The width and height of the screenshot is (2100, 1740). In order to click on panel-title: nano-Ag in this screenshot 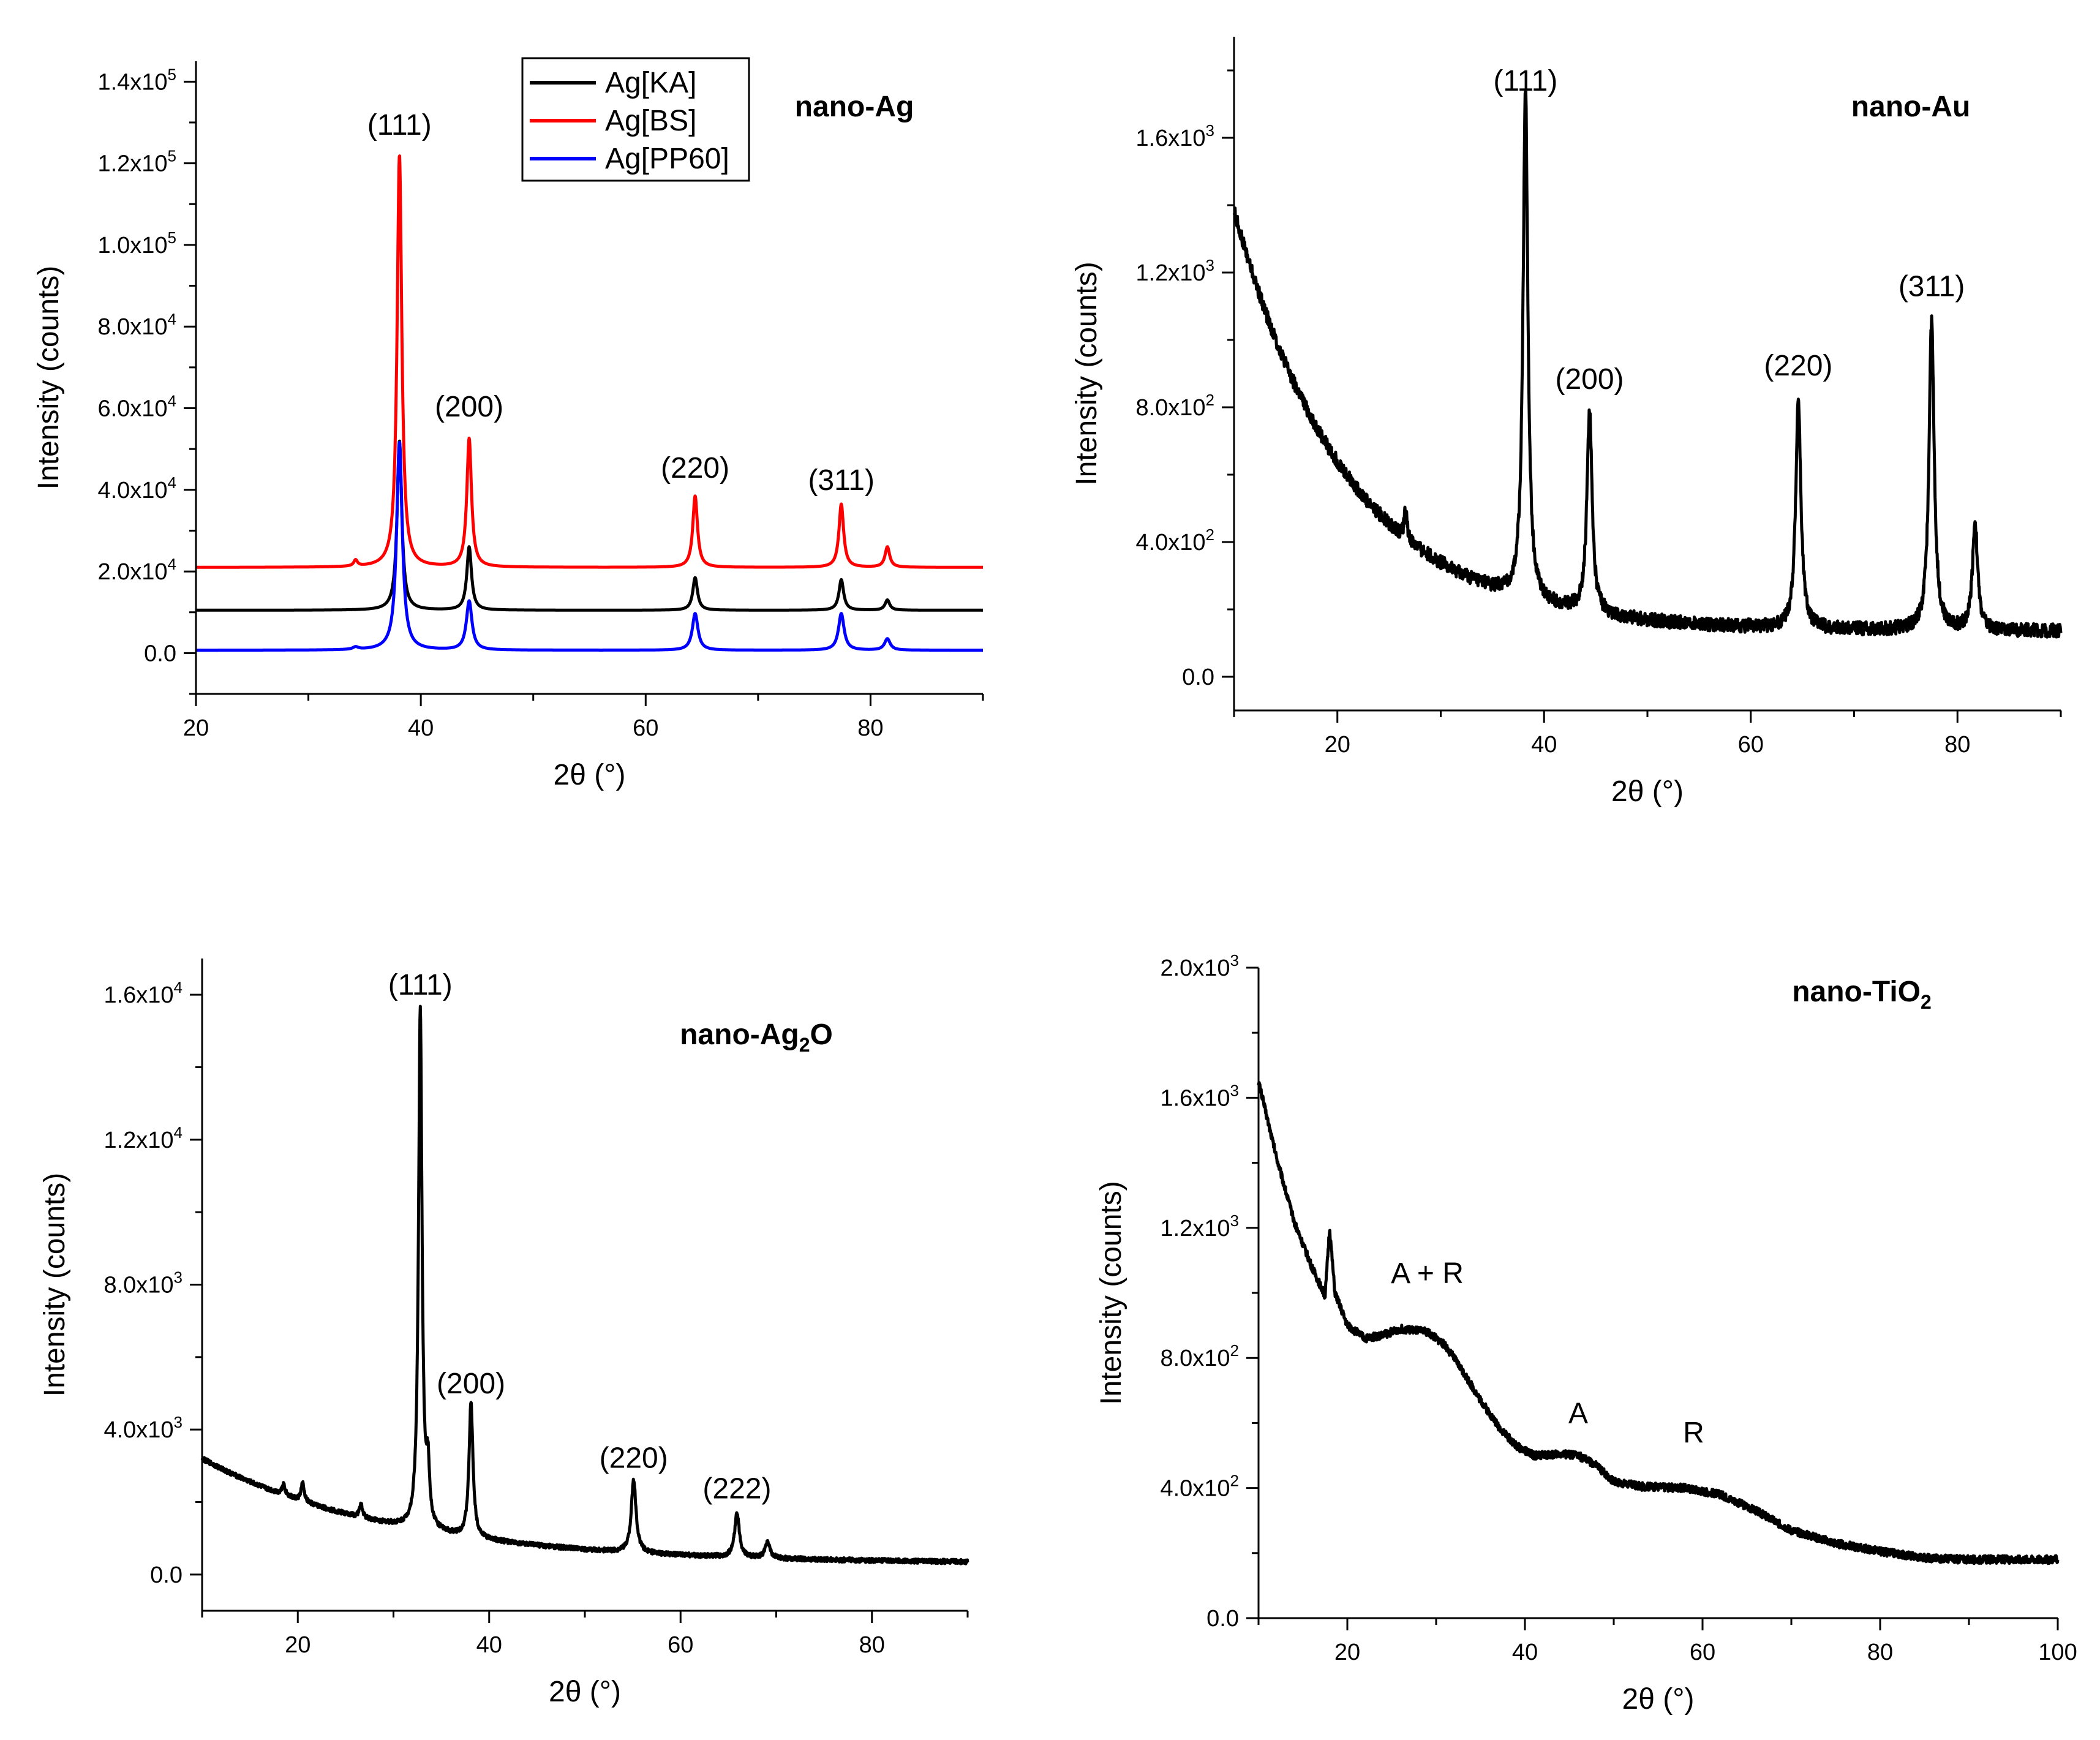, I will do `click(854, 107)`.